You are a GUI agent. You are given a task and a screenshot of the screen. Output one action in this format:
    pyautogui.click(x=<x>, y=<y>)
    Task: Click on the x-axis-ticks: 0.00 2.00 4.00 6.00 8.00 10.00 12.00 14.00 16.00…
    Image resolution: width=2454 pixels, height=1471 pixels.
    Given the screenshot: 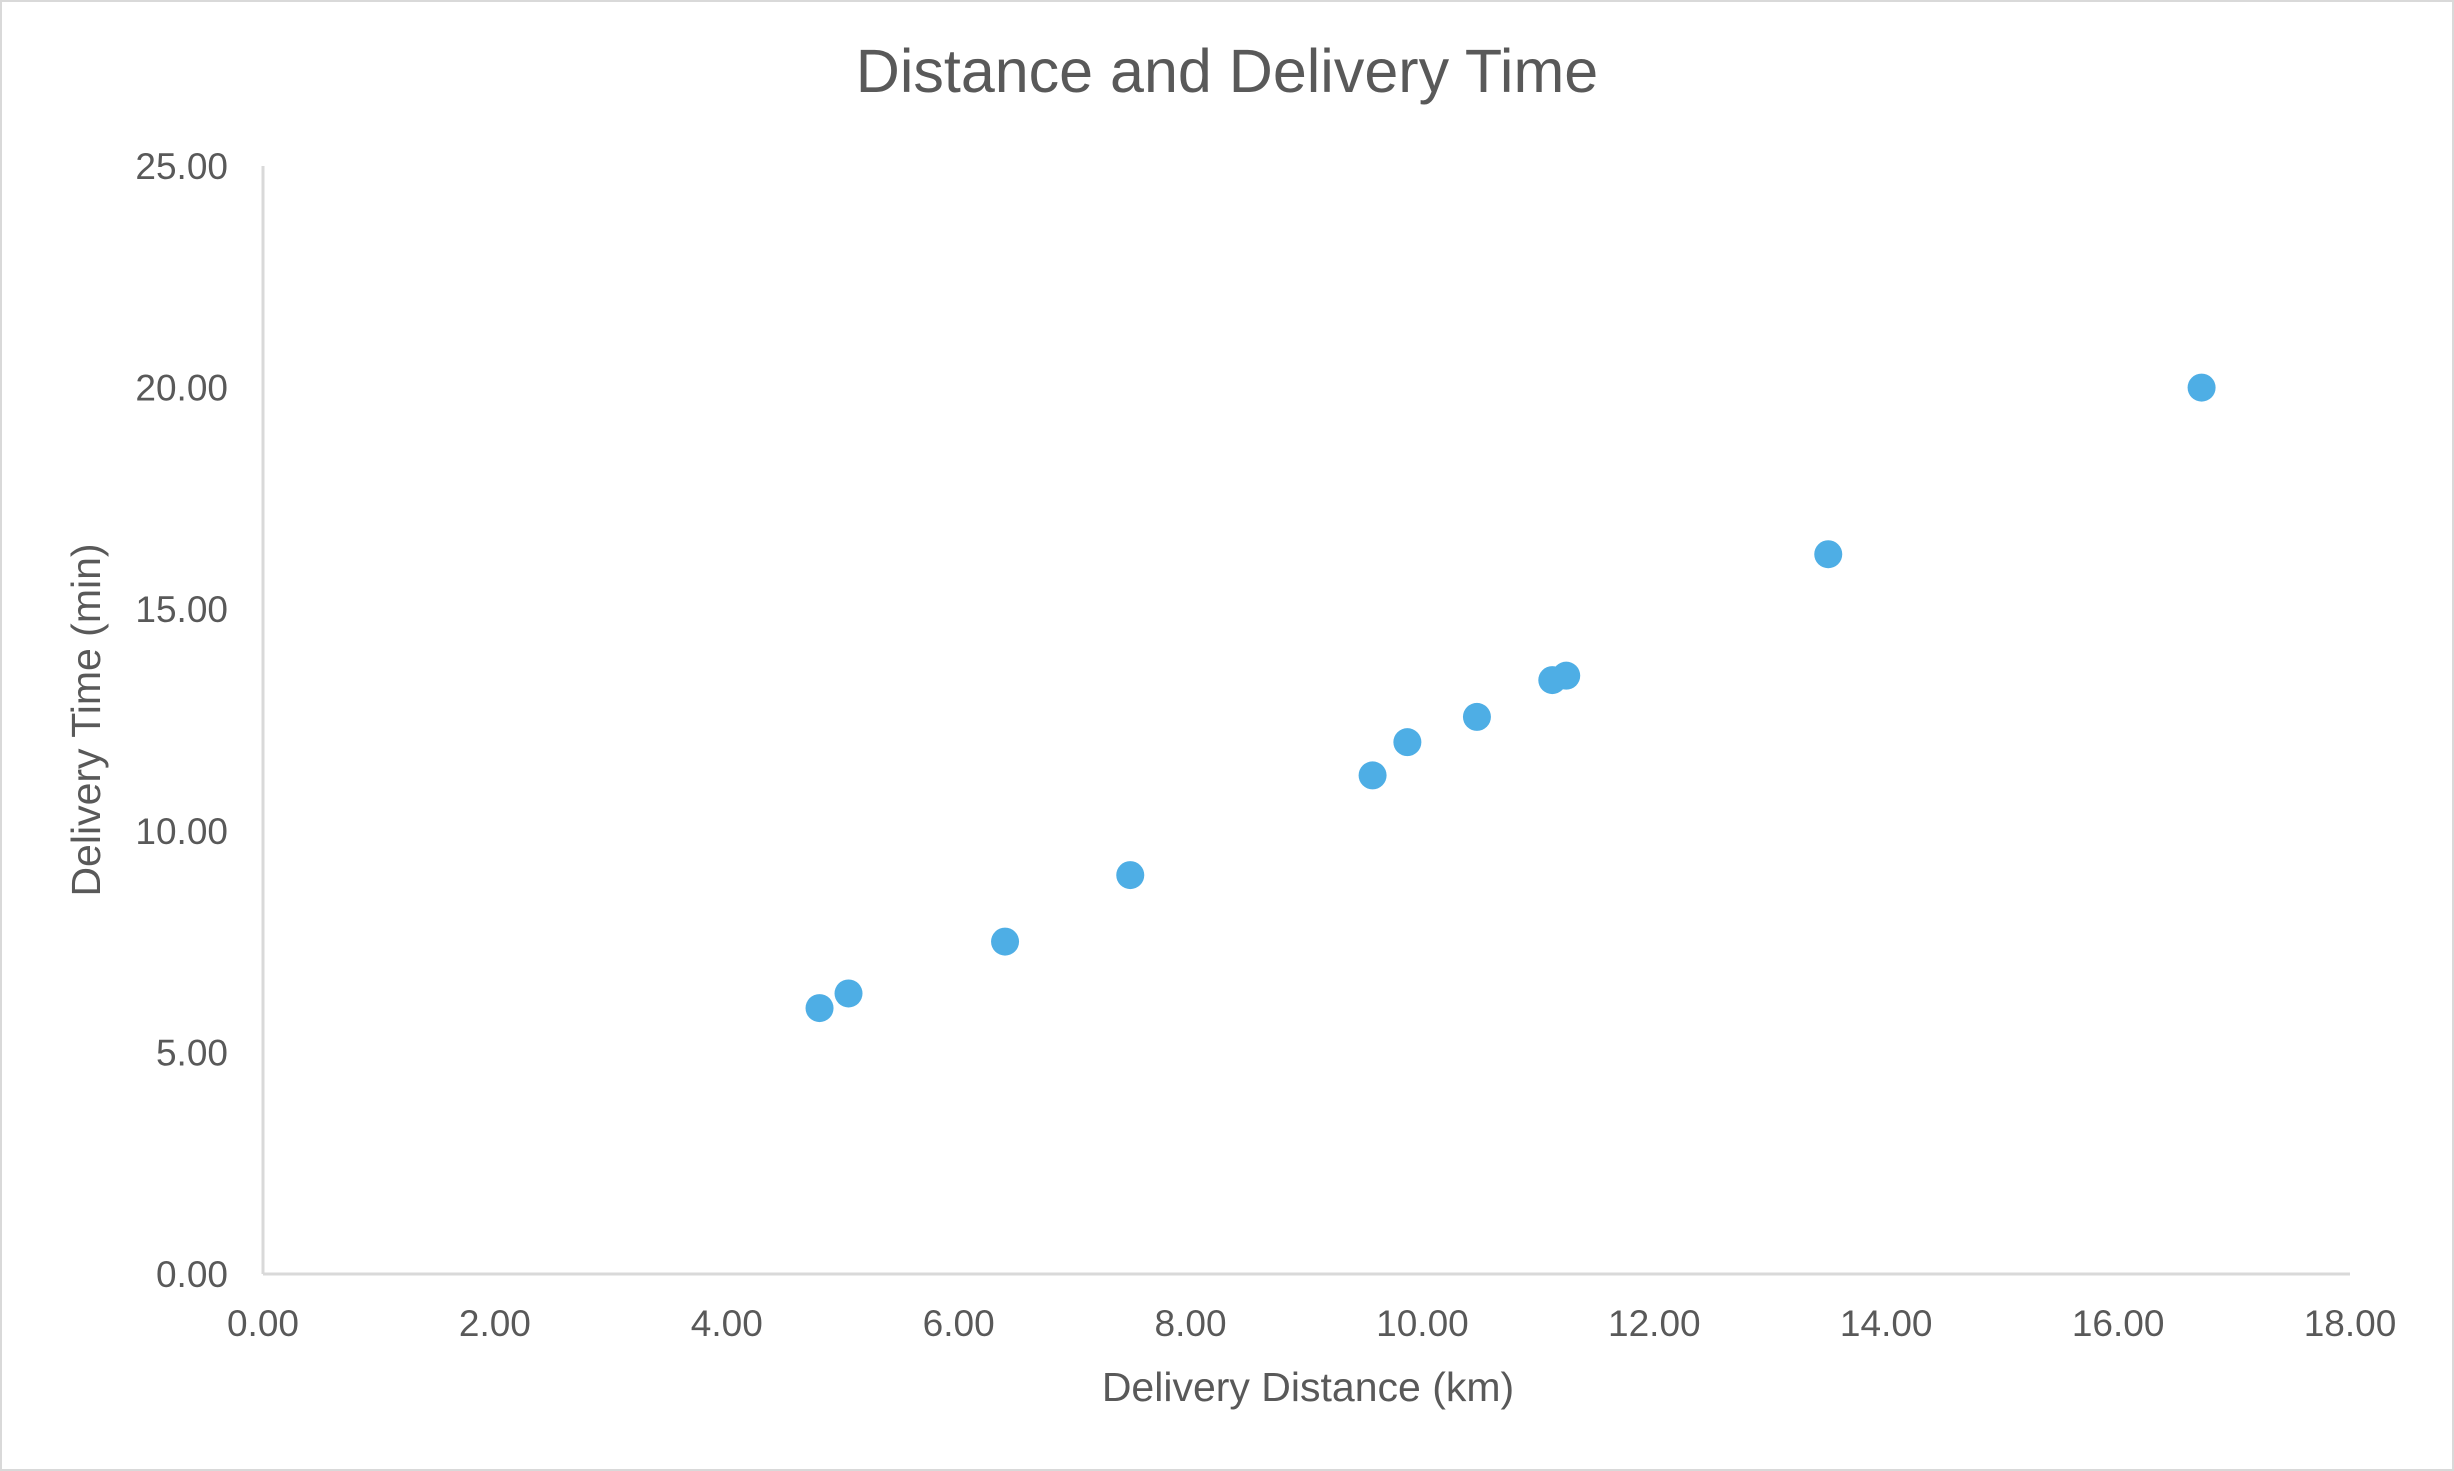 What is the action you would take?
    pyautogui.click(x=1311, y=1323)
    